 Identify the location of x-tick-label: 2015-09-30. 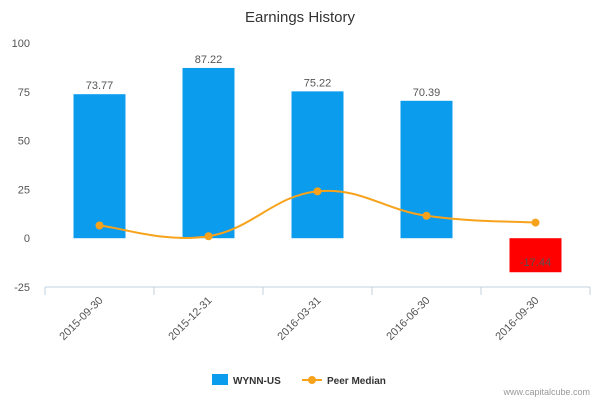
(81, 319).